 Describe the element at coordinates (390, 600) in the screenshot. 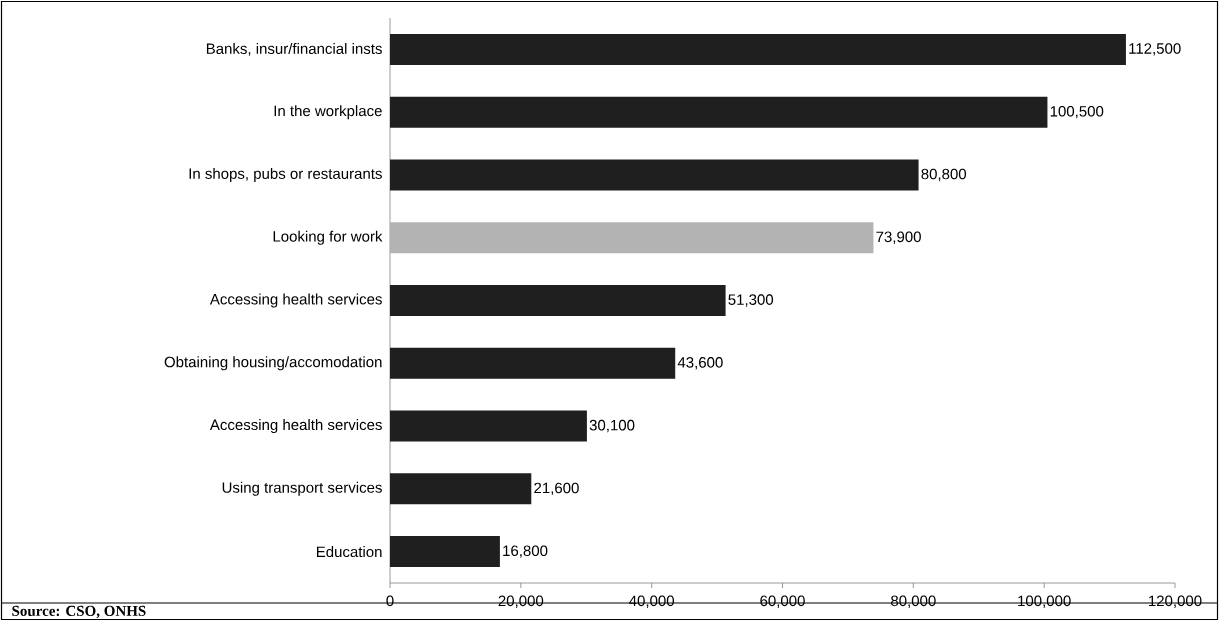

I see `x-tick-label: 0` at that location.